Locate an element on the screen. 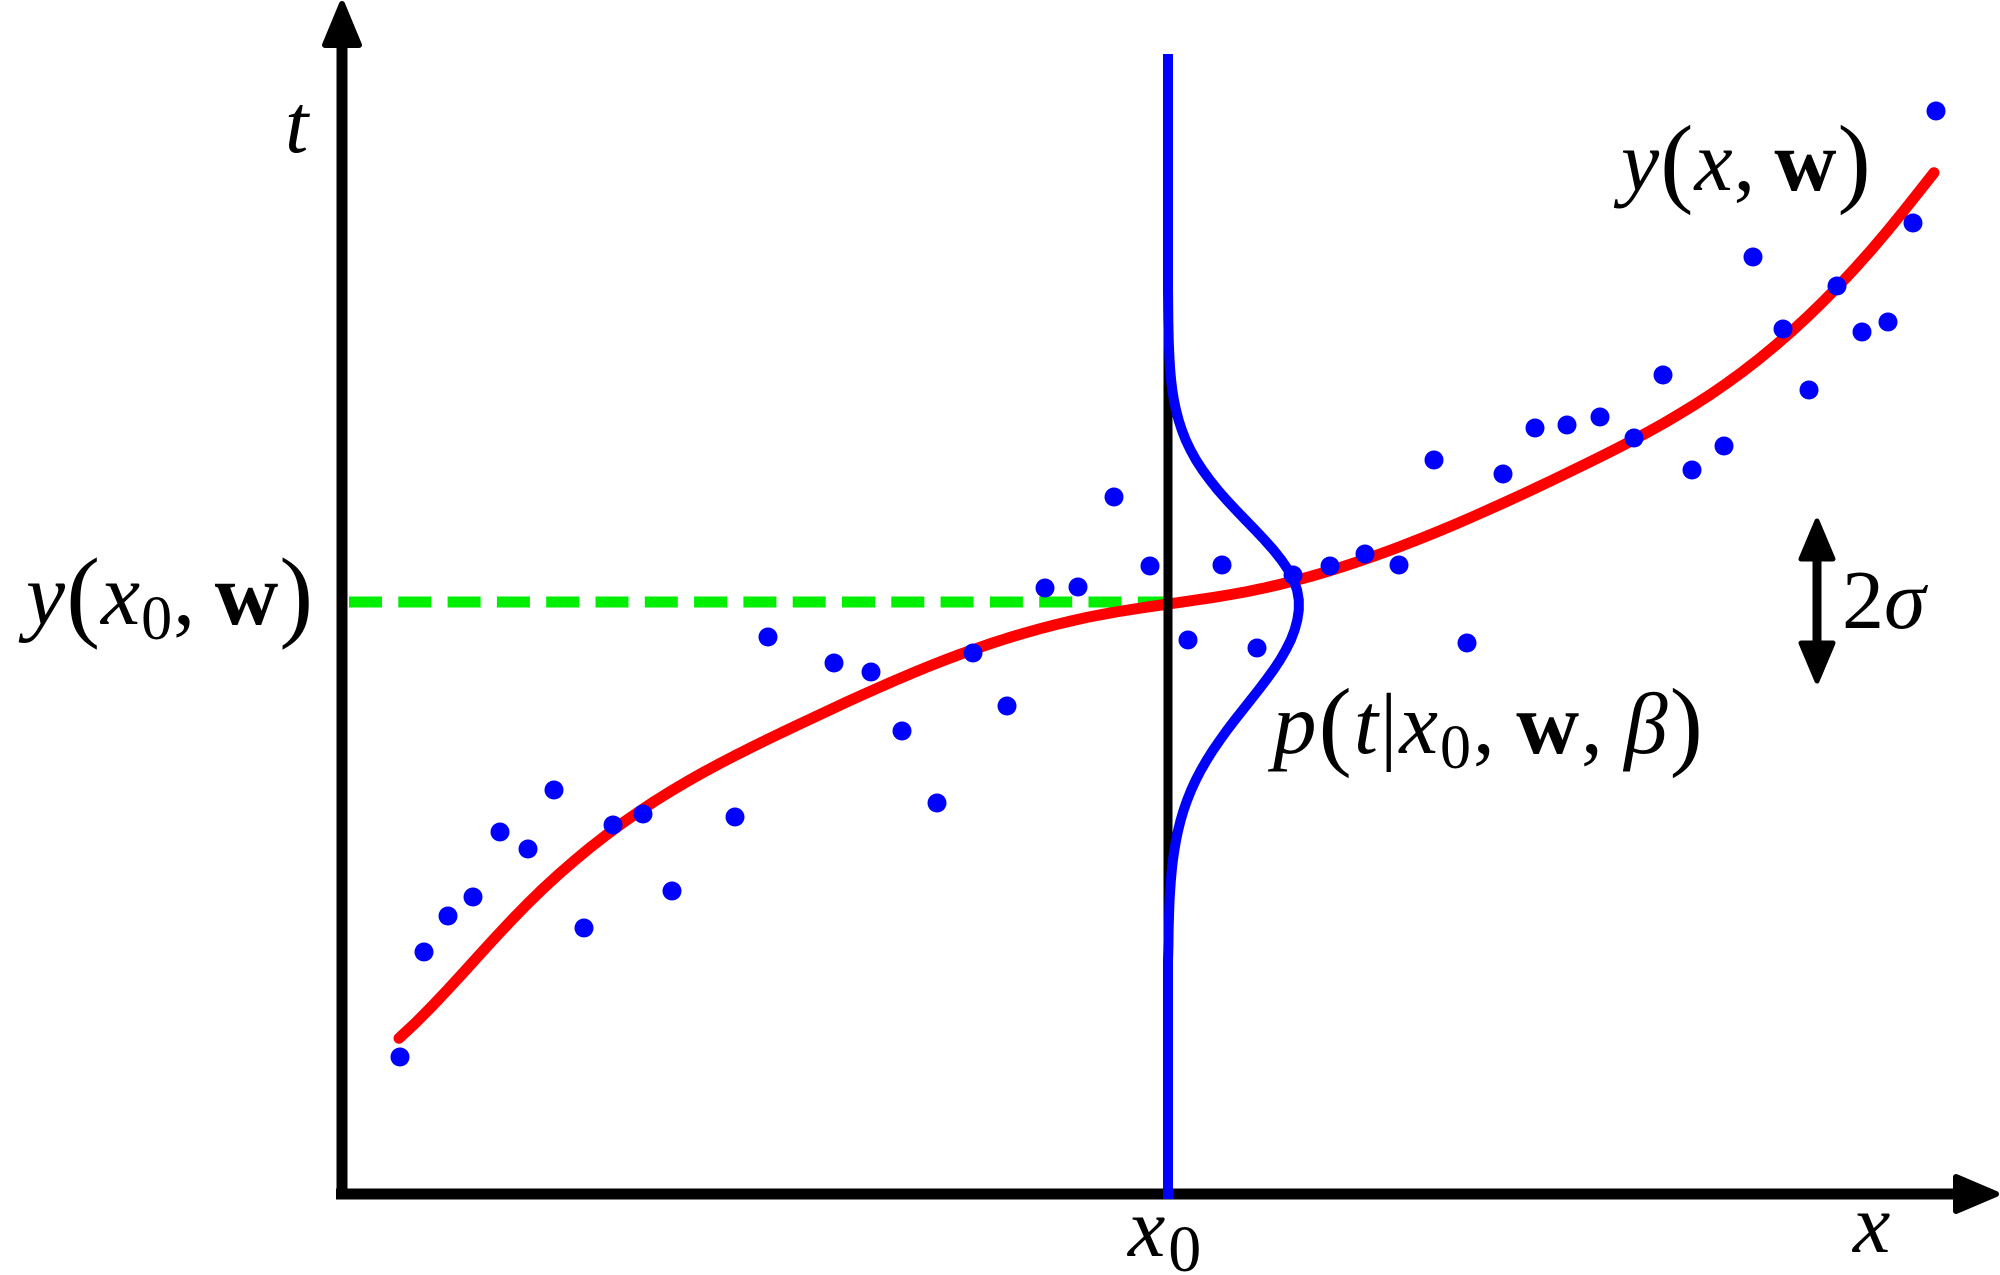 This screenshot has height=1275, width=2000. svg-text: y(x, w) is located at coordinates (1742, 160).